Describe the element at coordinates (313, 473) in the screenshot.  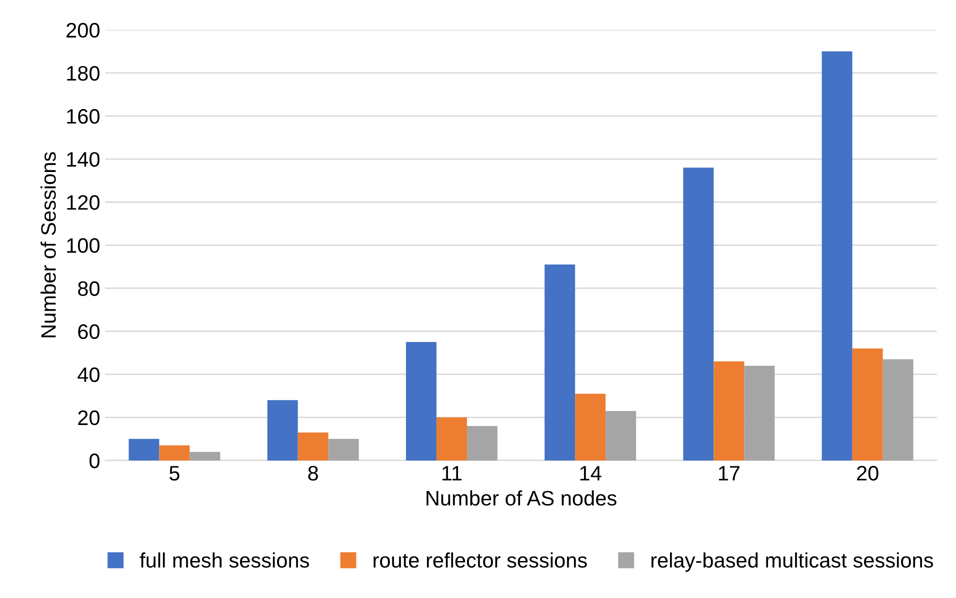
I see `x-tick-label: 8` at that location.